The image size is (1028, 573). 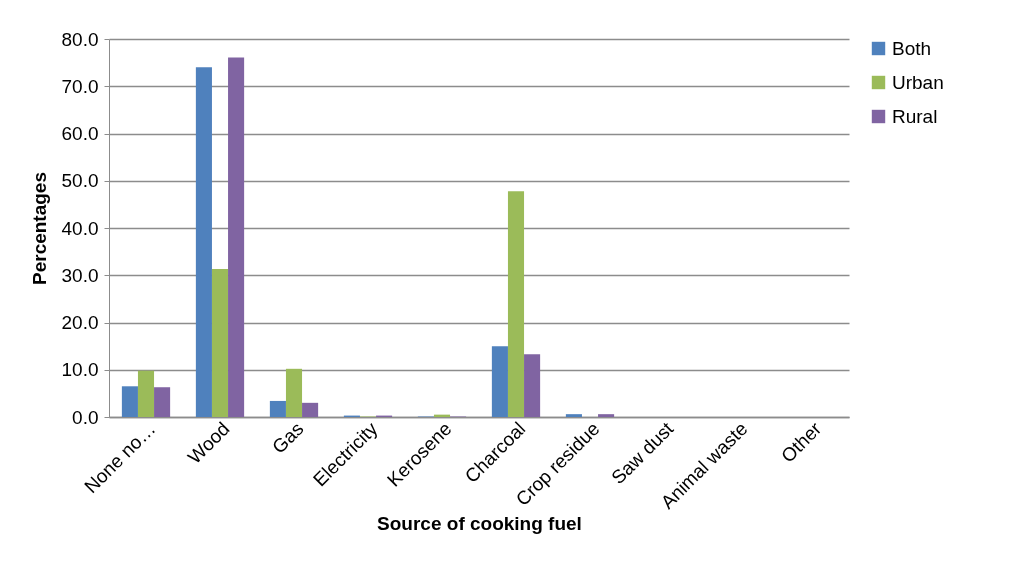 I want to click on y-tick-label: 0.0, so click(x=85, y=417).